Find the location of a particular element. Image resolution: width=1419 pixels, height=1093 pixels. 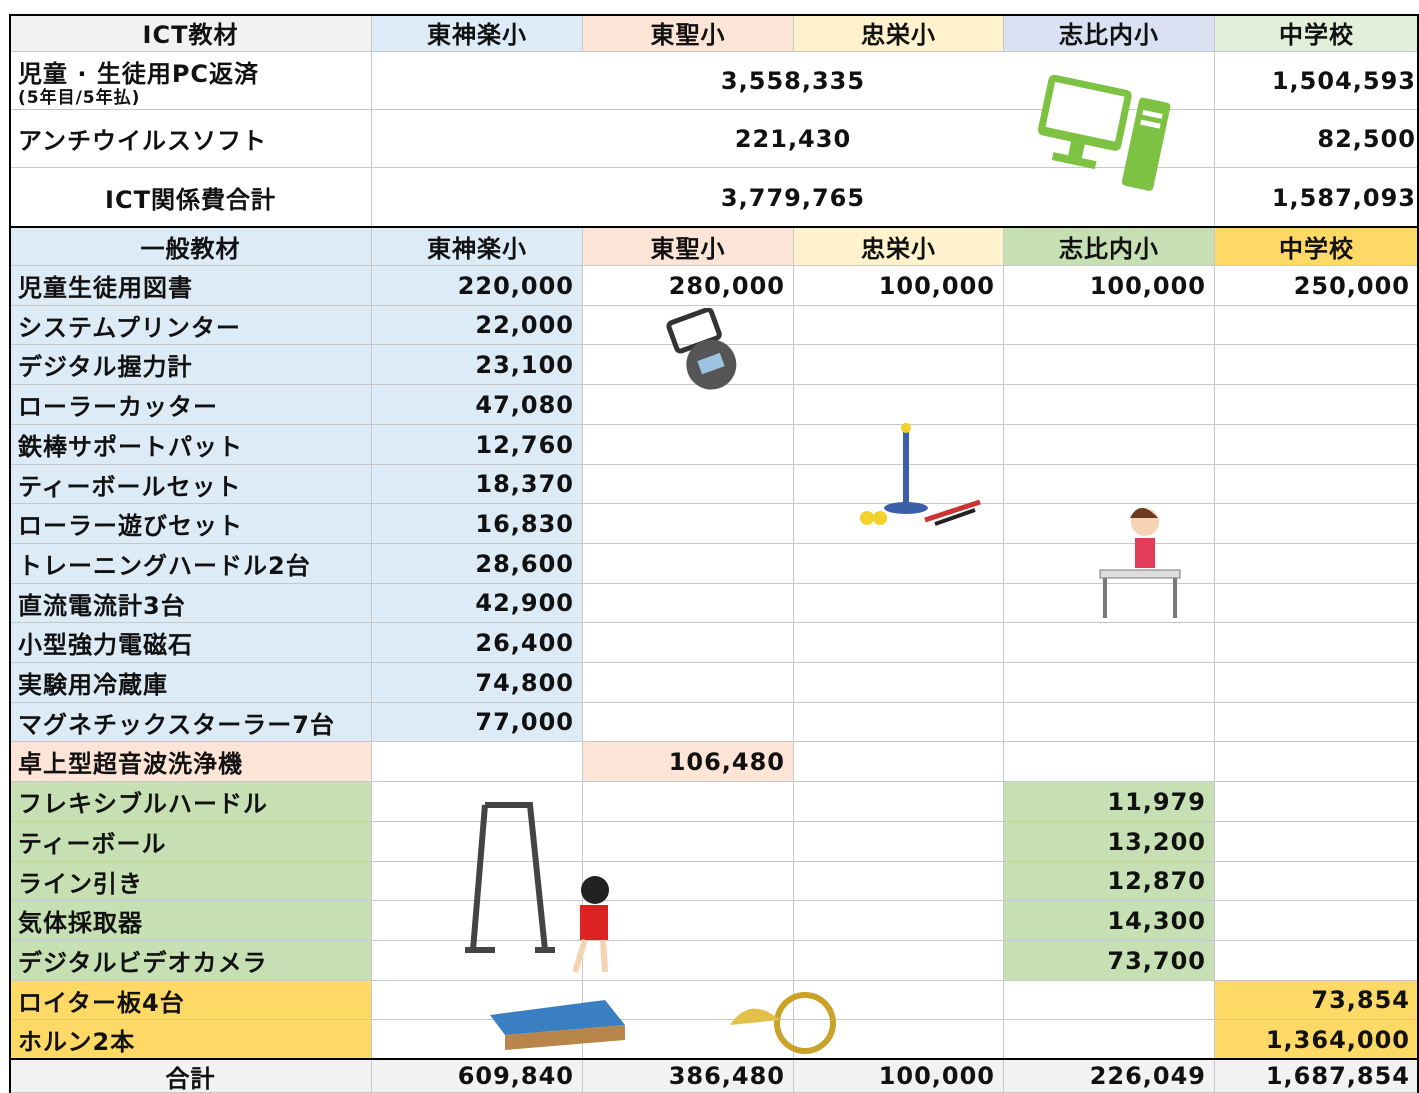

cell-text: 東聖小 is located at coordinates (688, 35).